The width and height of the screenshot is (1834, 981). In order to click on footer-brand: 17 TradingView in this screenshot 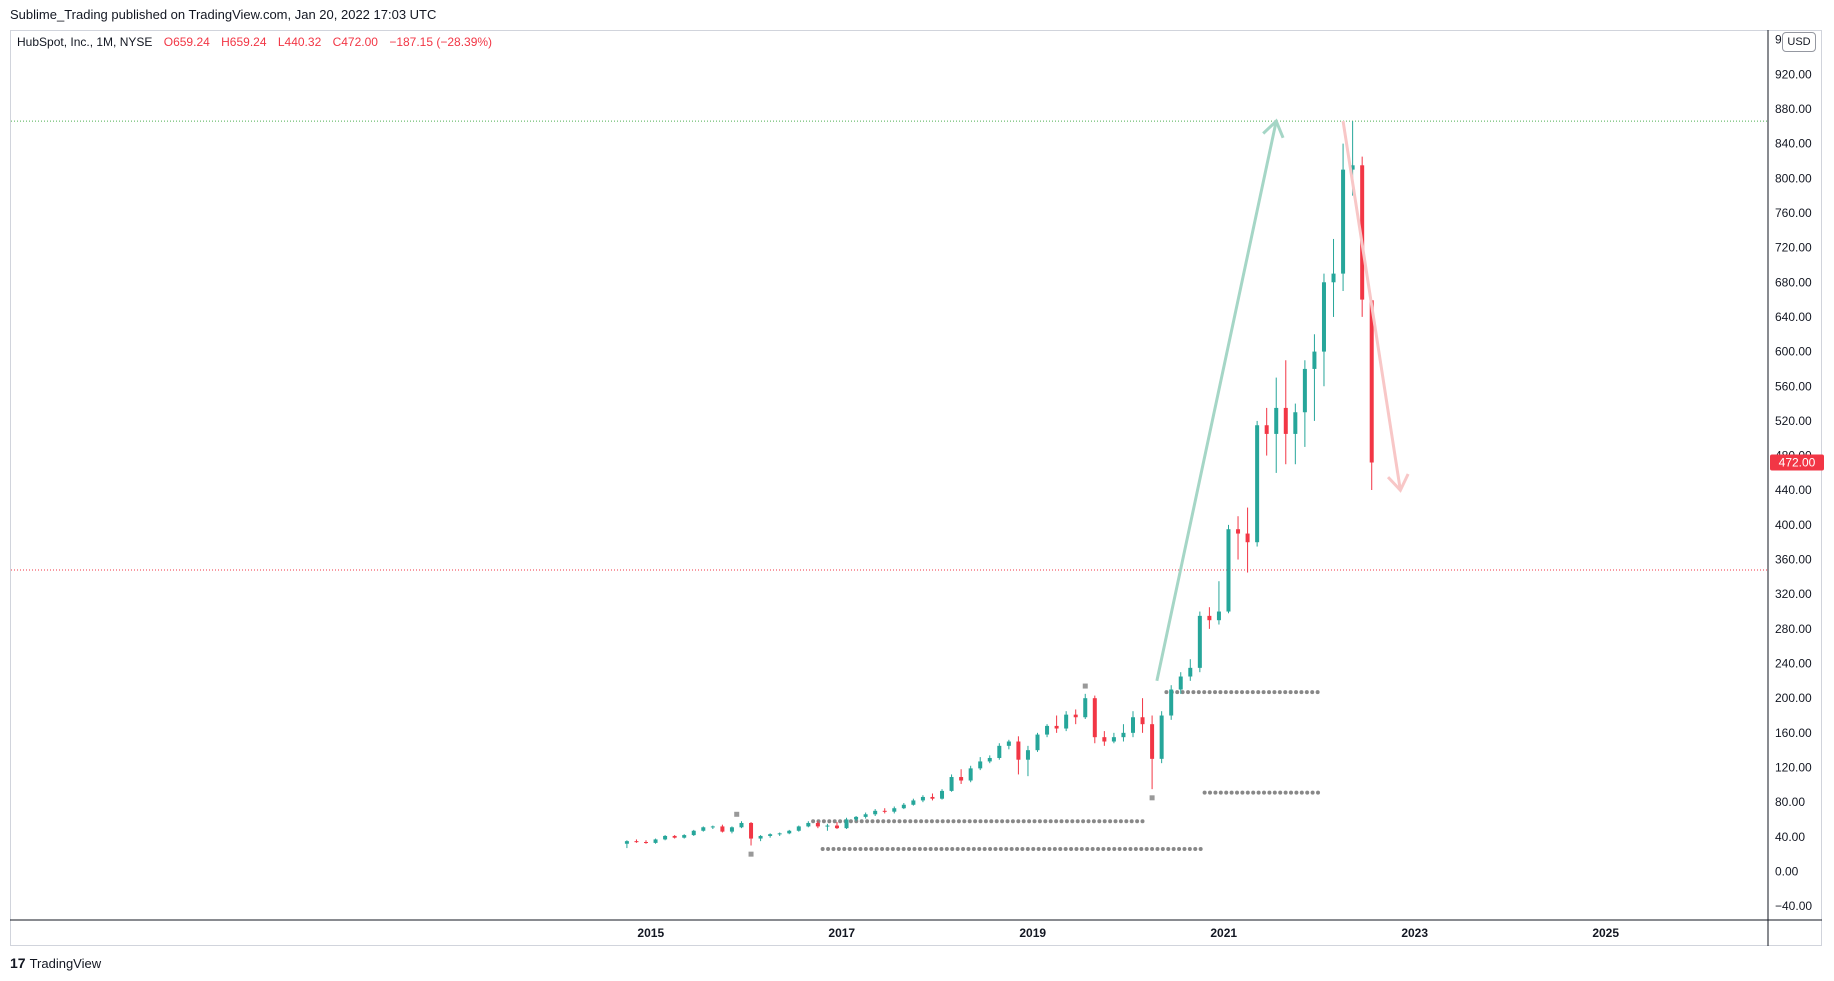, I will do `click(55, 963)`.